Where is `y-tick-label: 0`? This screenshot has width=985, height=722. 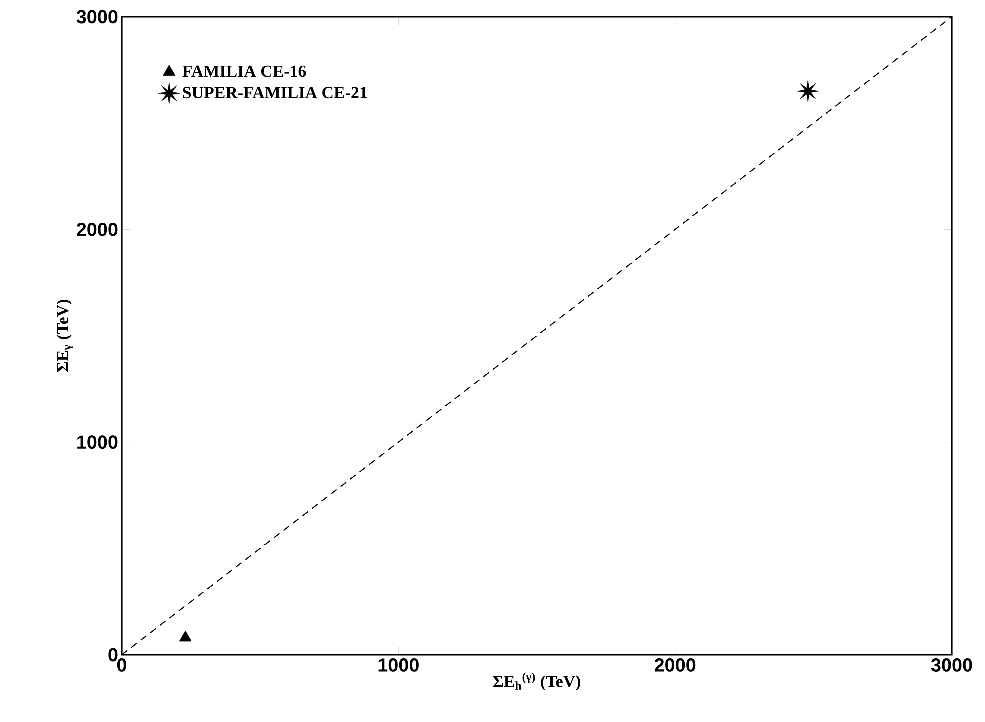 y-tick-label: 0 is located at coordinates (113, 655).